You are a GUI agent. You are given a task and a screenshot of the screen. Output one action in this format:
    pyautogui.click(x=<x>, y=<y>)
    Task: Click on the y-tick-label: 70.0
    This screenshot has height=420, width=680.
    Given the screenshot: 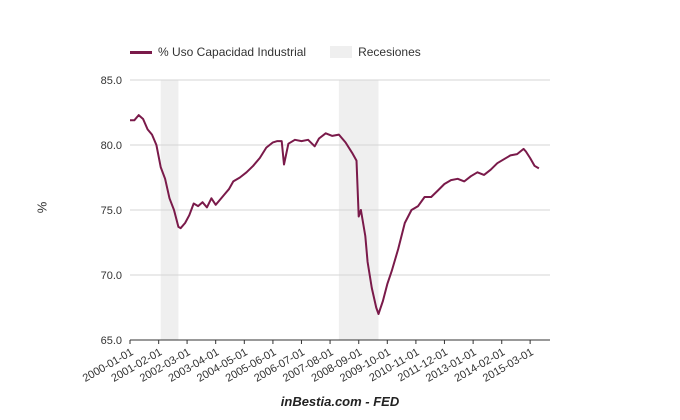 What is the action you would take?
    pyautogui.click(x=111, y=276)
    